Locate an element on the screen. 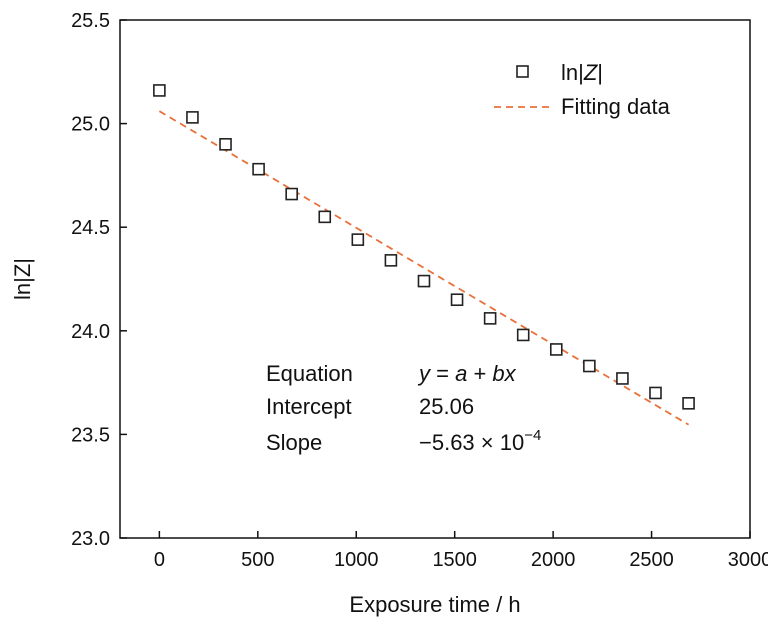 The width and height of the screenshot is (768, 626). y-tick-label: 24.5 is located at coordinates (90, 228).